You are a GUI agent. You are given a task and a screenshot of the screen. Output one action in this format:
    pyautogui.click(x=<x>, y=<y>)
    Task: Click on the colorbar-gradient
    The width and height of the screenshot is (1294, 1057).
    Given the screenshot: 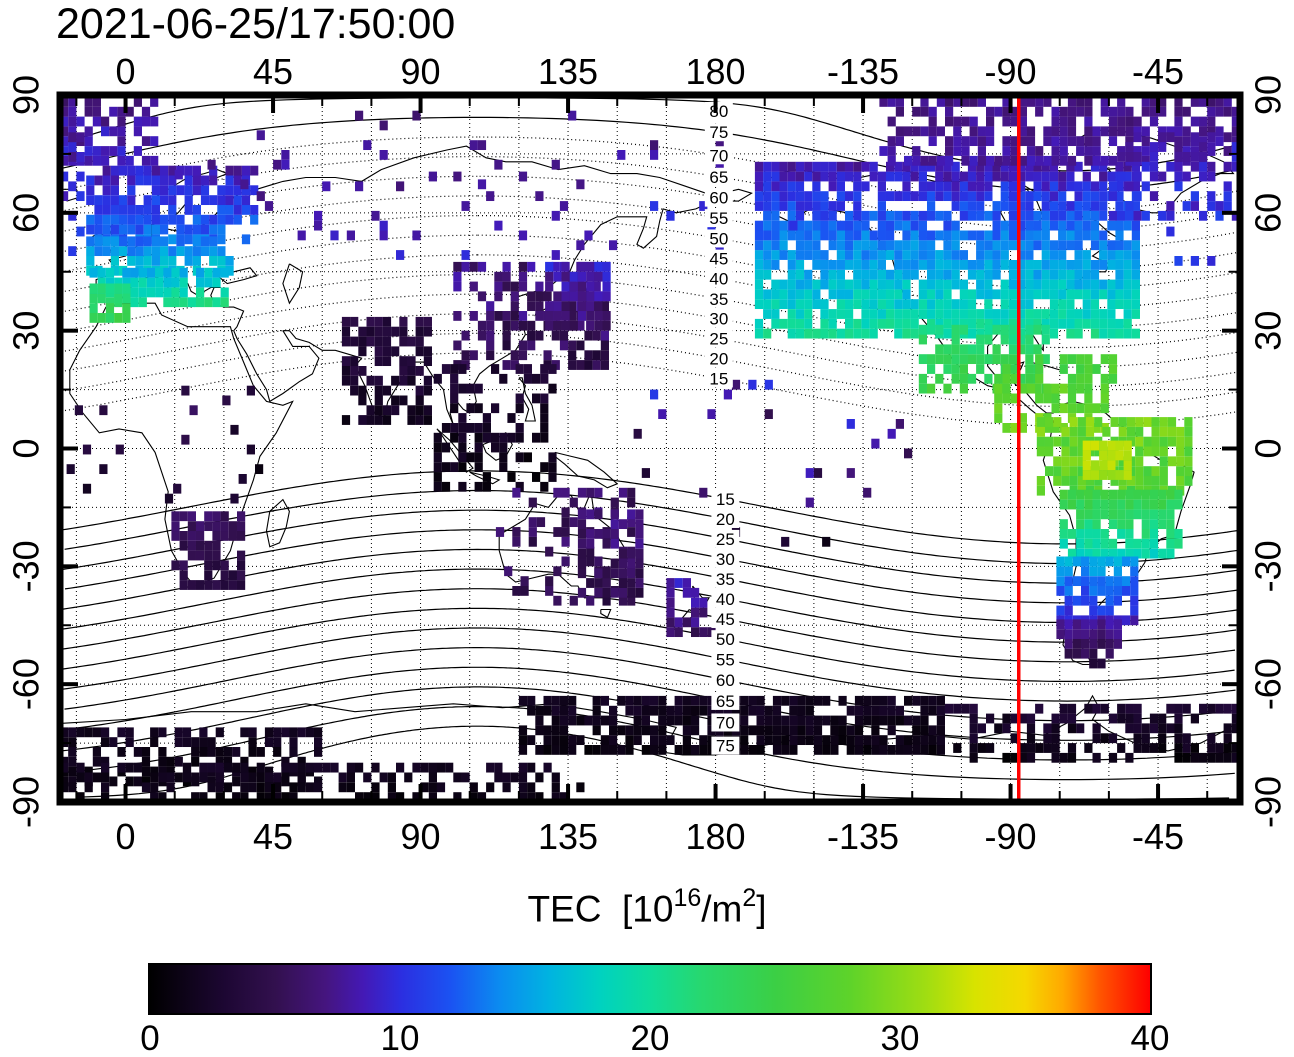 What is the action you would take?
    pyautogui.click(x=650, y=989)
    